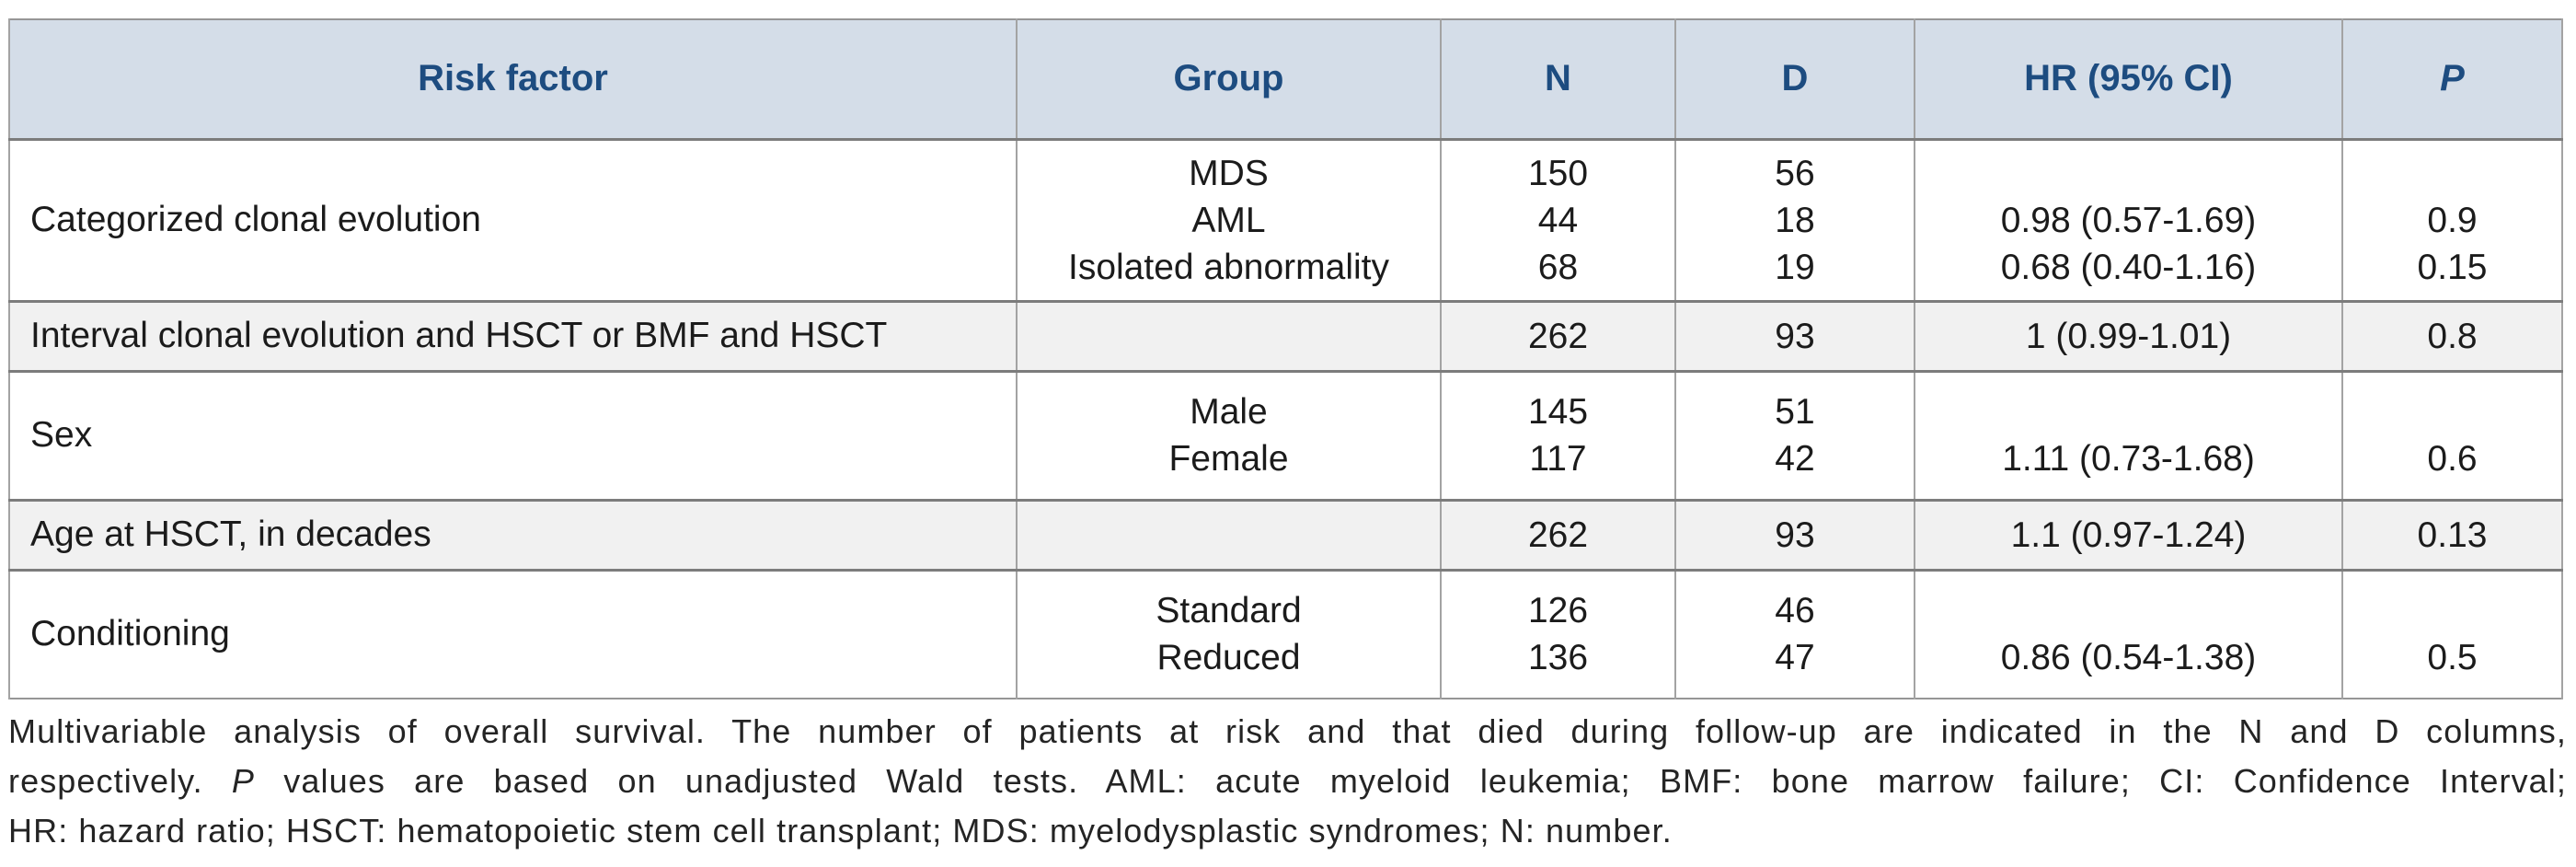 Image resolution: width=2576 pixels, height=867 pixels. I want to click on d-cell: 51 42, so click(1794, 435).